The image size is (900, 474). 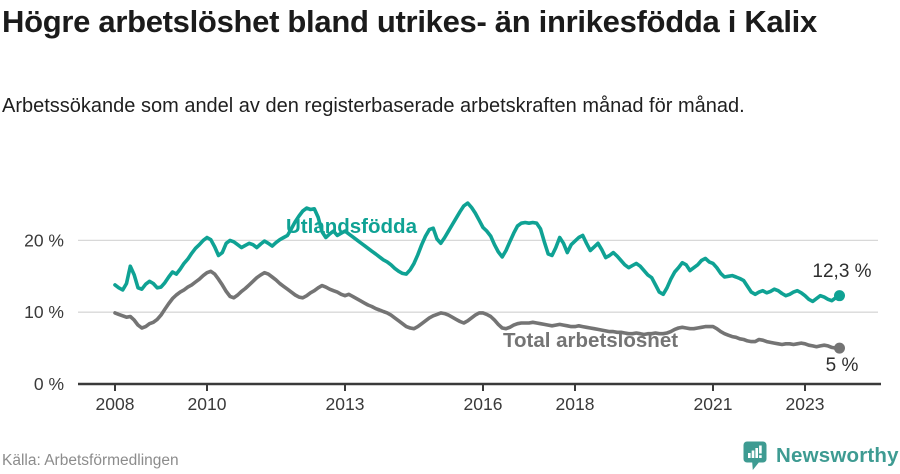 I want to click on newsworthy-speech-bubble-bar-chart-icon, so click(x=755, y=455).